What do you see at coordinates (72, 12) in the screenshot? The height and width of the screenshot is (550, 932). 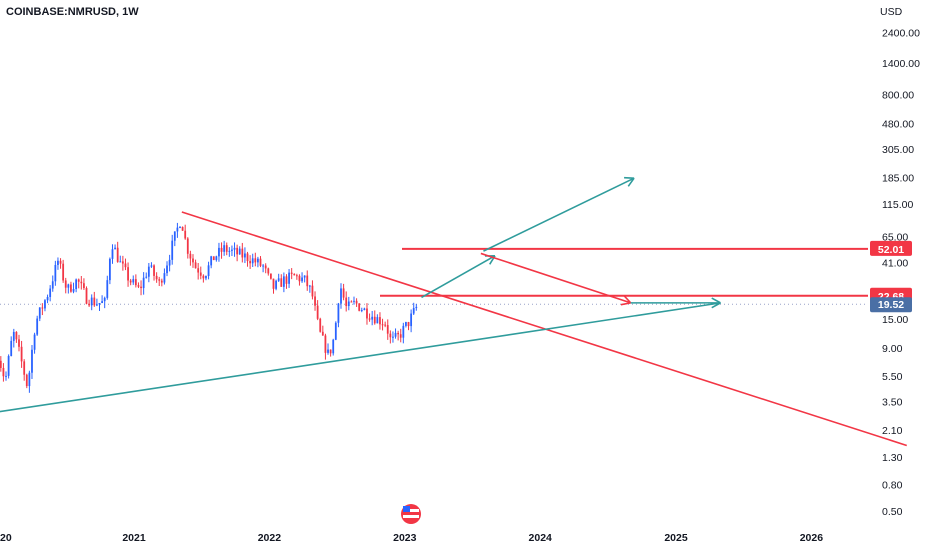 I see `chart-symbol-title: COINBASE:NMRUSD, 1W` at bounding box center [72, 12].